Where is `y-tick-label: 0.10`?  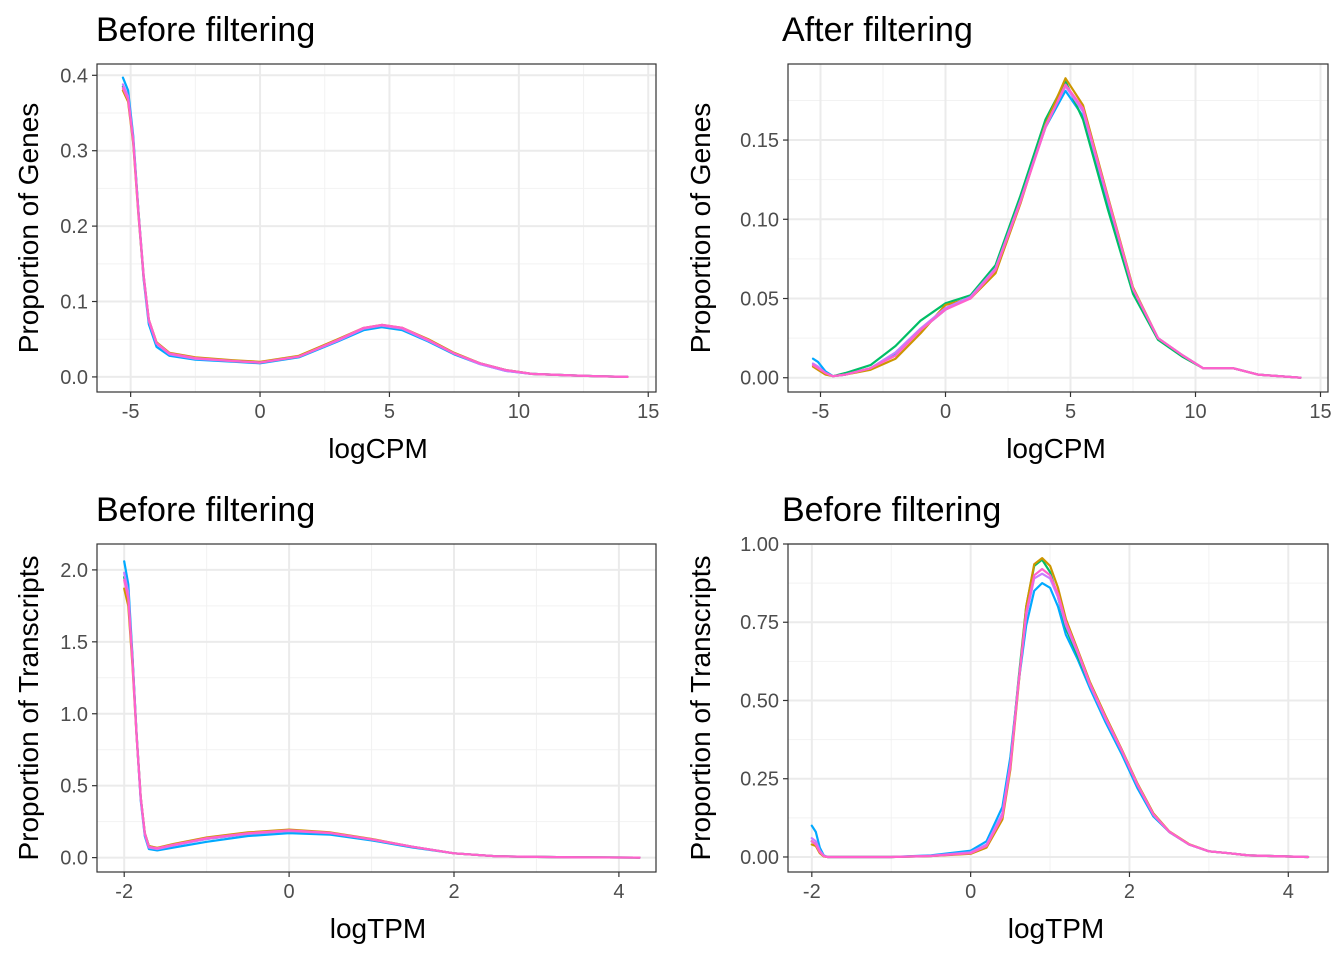
y-tick-label: 0.10 is located at coordinates (759, 220).